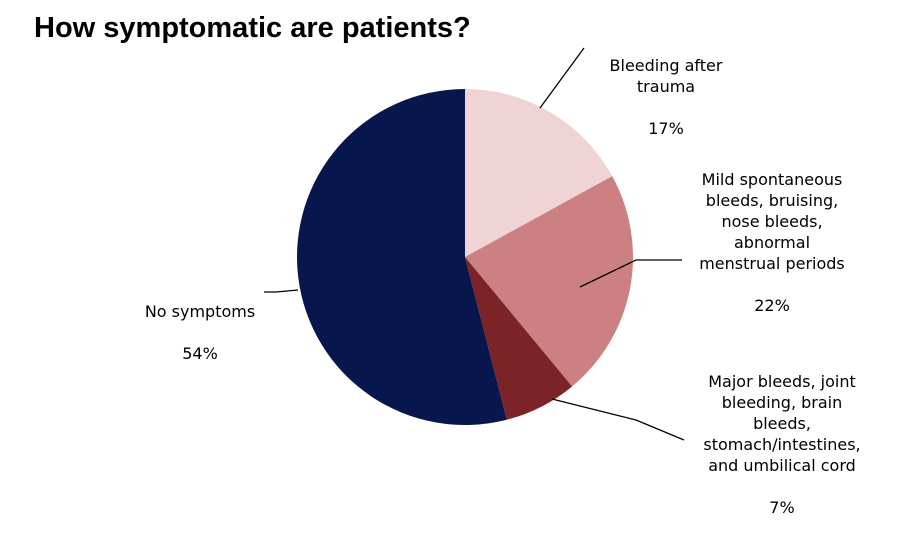 This screenshot has height=542, width=917. What do you see at coordinates (666, 76) in the screenshot?
I see `slice-category-label: Bleeding after trauma` at bounding box center [666, 76].